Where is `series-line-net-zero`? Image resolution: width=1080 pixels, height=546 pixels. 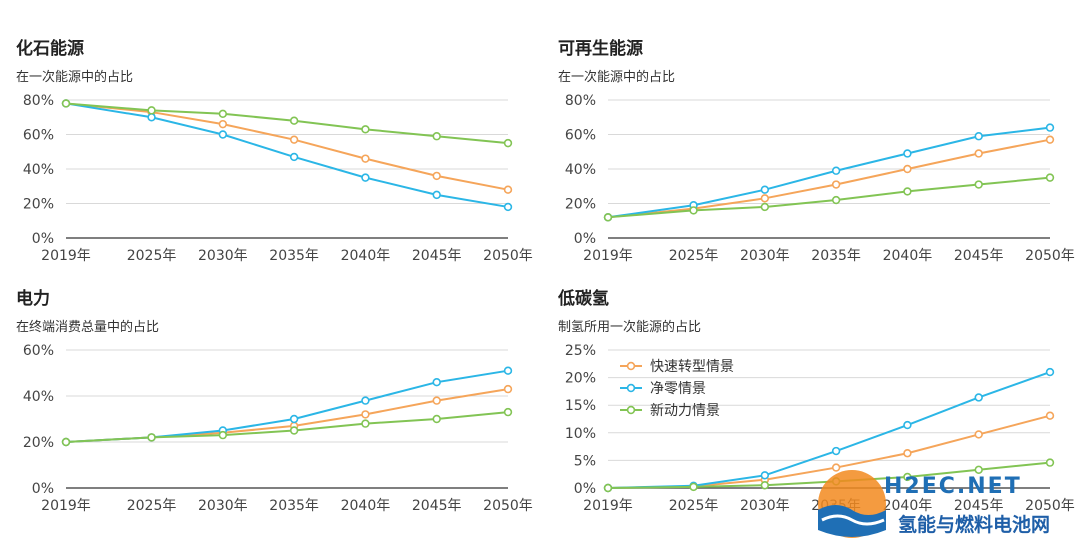 series-line-net-zero is located at coordinates (287, 155).